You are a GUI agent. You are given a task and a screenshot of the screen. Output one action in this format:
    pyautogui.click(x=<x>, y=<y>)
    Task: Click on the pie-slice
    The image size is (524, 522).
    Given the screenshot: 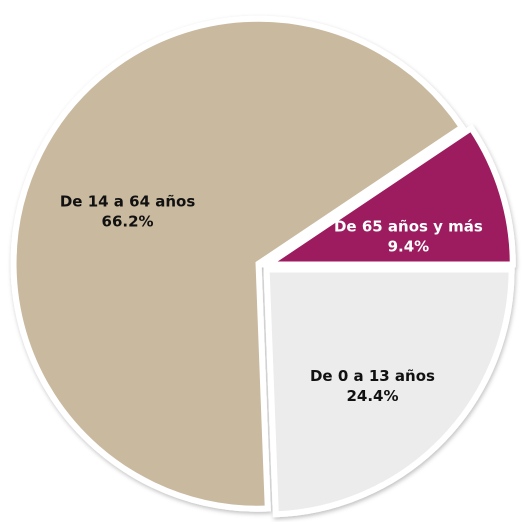 What is the action you would take?
    pyautogui.click(x=386, y=195)
    